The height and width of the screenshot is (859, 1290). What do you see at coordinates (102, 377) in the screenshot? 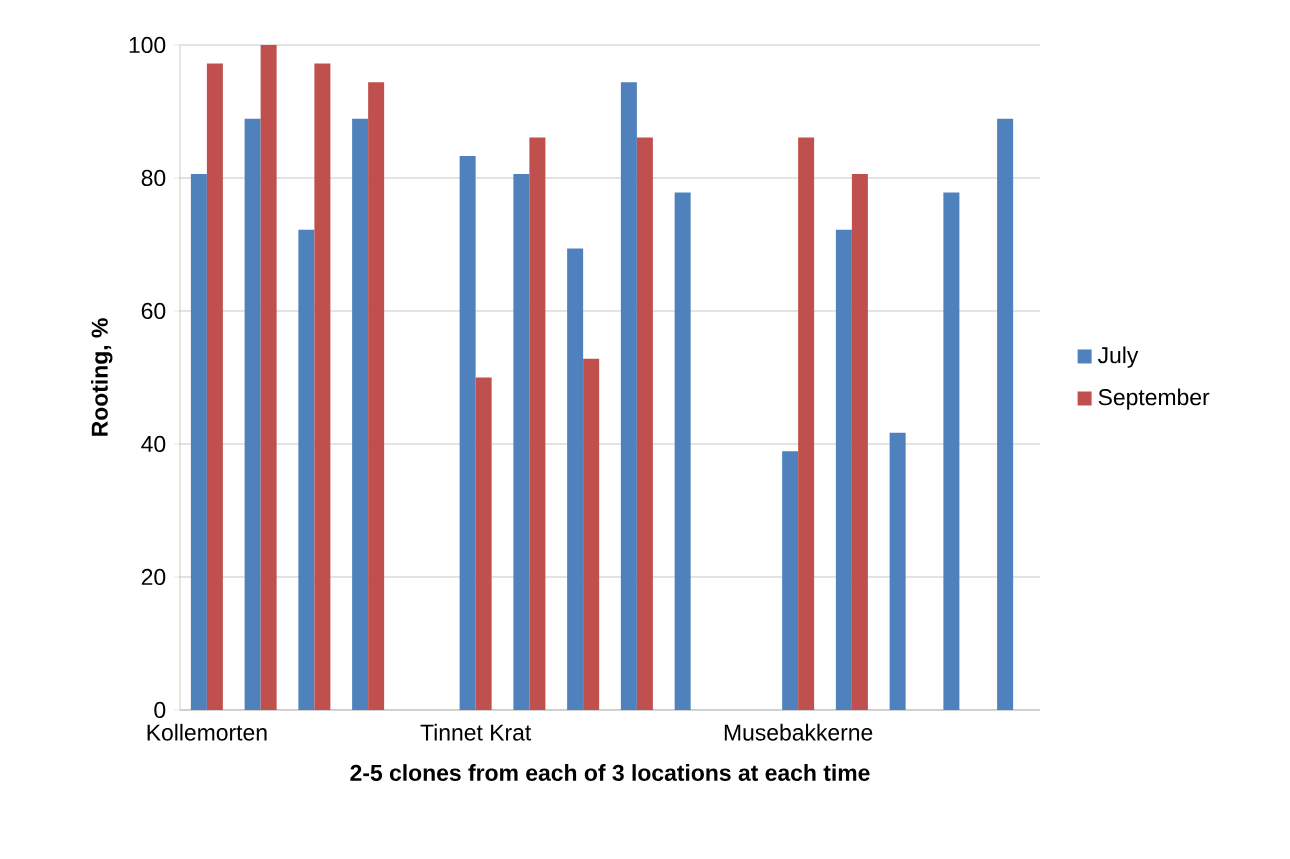
I see `y-axis-title: Rooting, %` at bounding box center [102, 377].